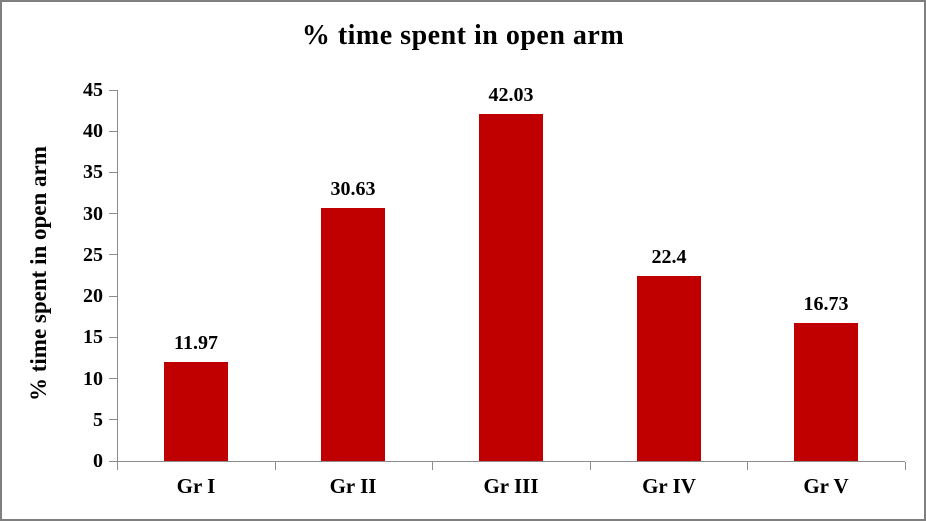 The image size is (926, 521). I want to click on y-axis-title: % time spent in open arm, so click(38, 273).